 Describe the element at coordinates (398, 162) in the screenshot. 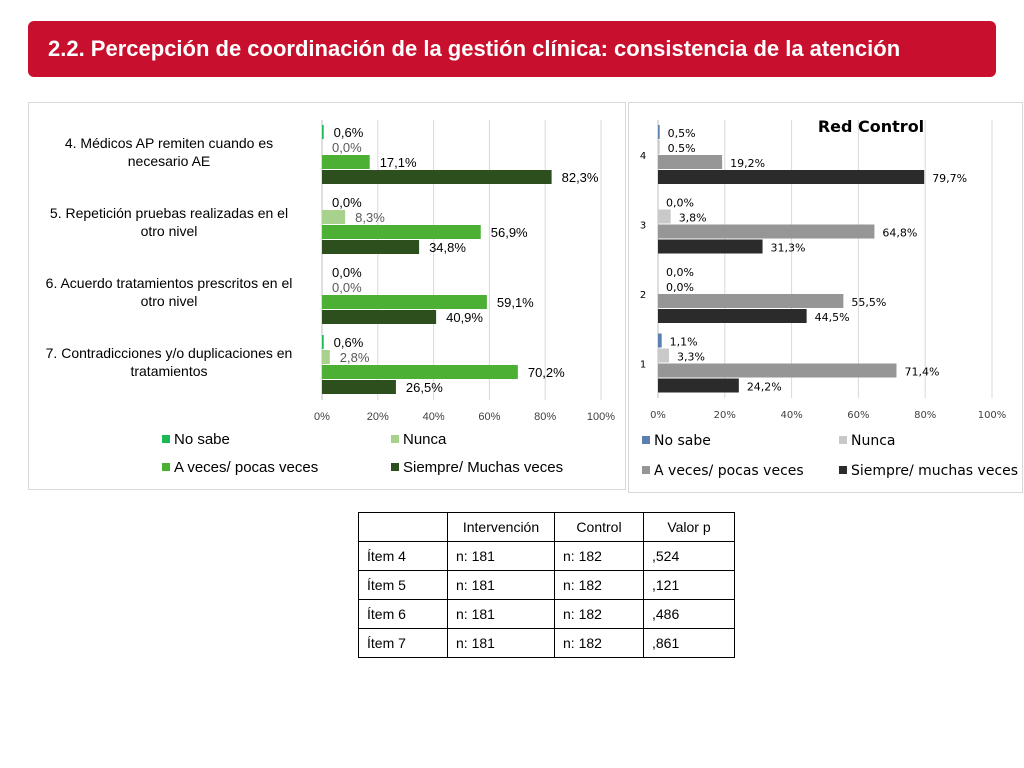

I see `data-label: 17,1%` at that location.